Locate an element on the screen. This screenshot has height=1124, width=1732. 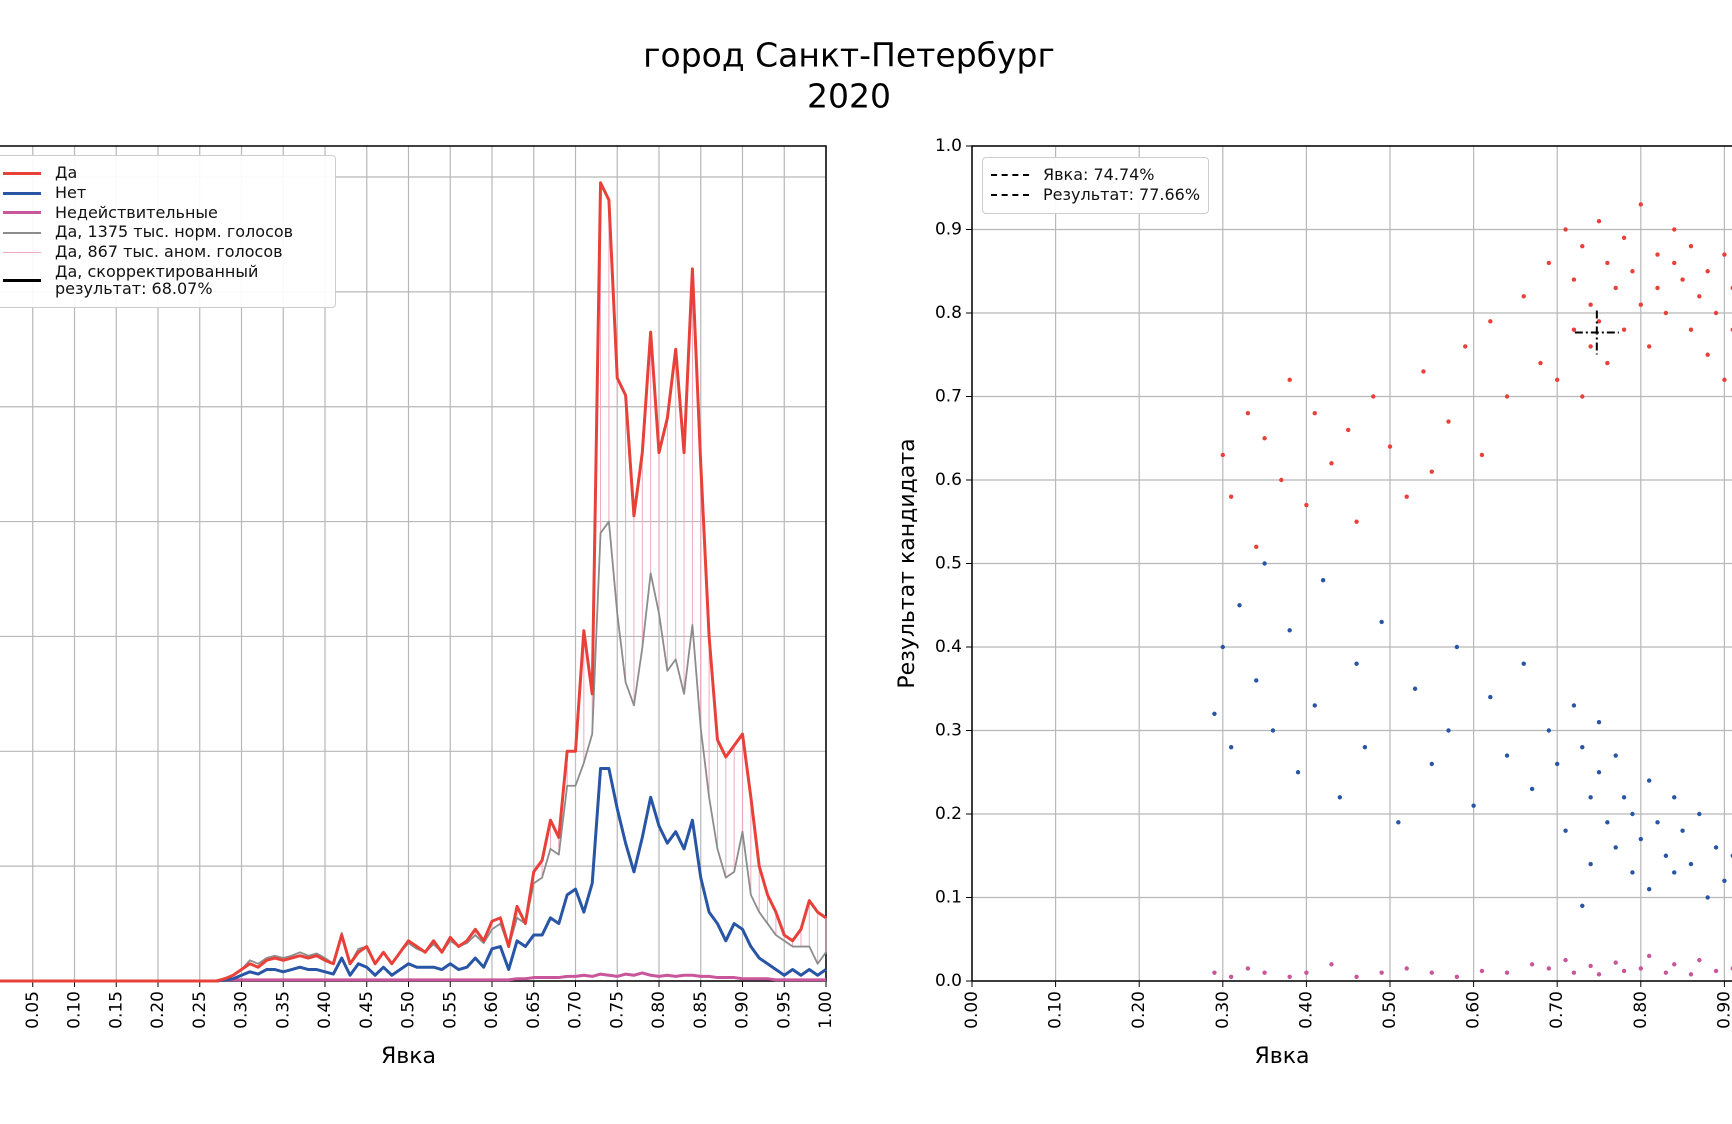
legend-entry: Результат: 77.66% is located at coordinates (1096, 194).